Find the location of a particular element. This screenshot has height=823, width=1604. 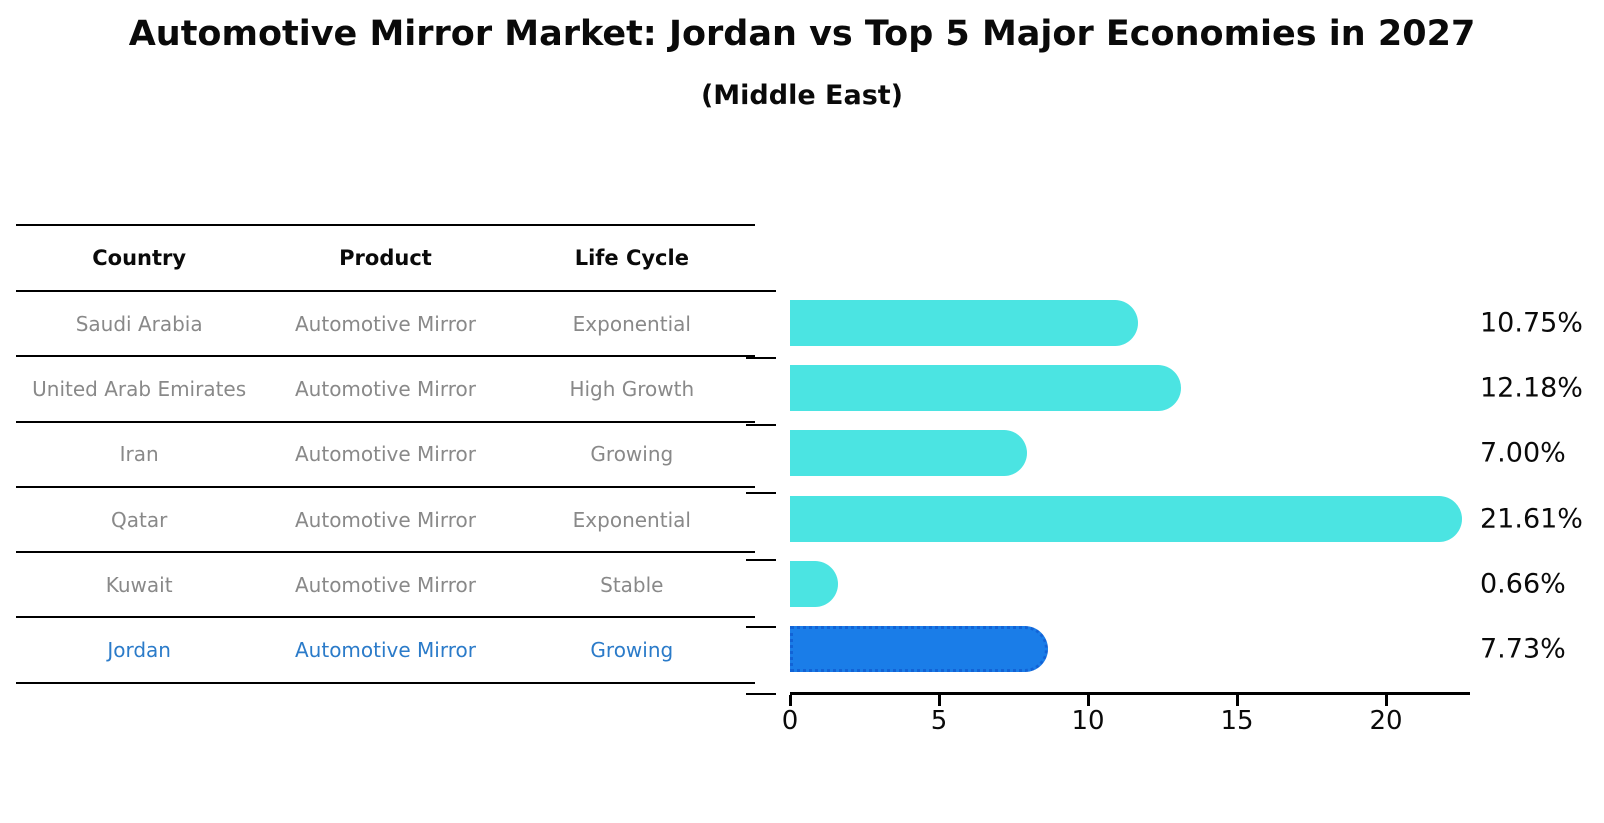

table-cell-country: Qatar is located at coordinates (139, 519).